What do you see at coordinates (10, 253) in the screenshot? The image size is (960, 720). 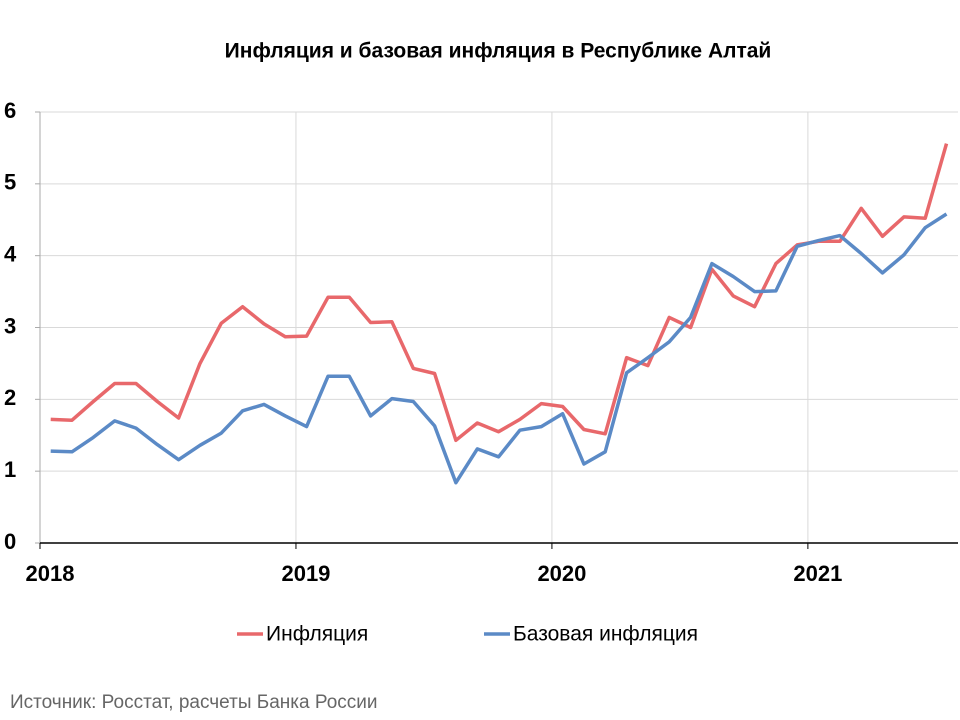 I see `y-tick-label: 4` at bounding box center [10, 253].